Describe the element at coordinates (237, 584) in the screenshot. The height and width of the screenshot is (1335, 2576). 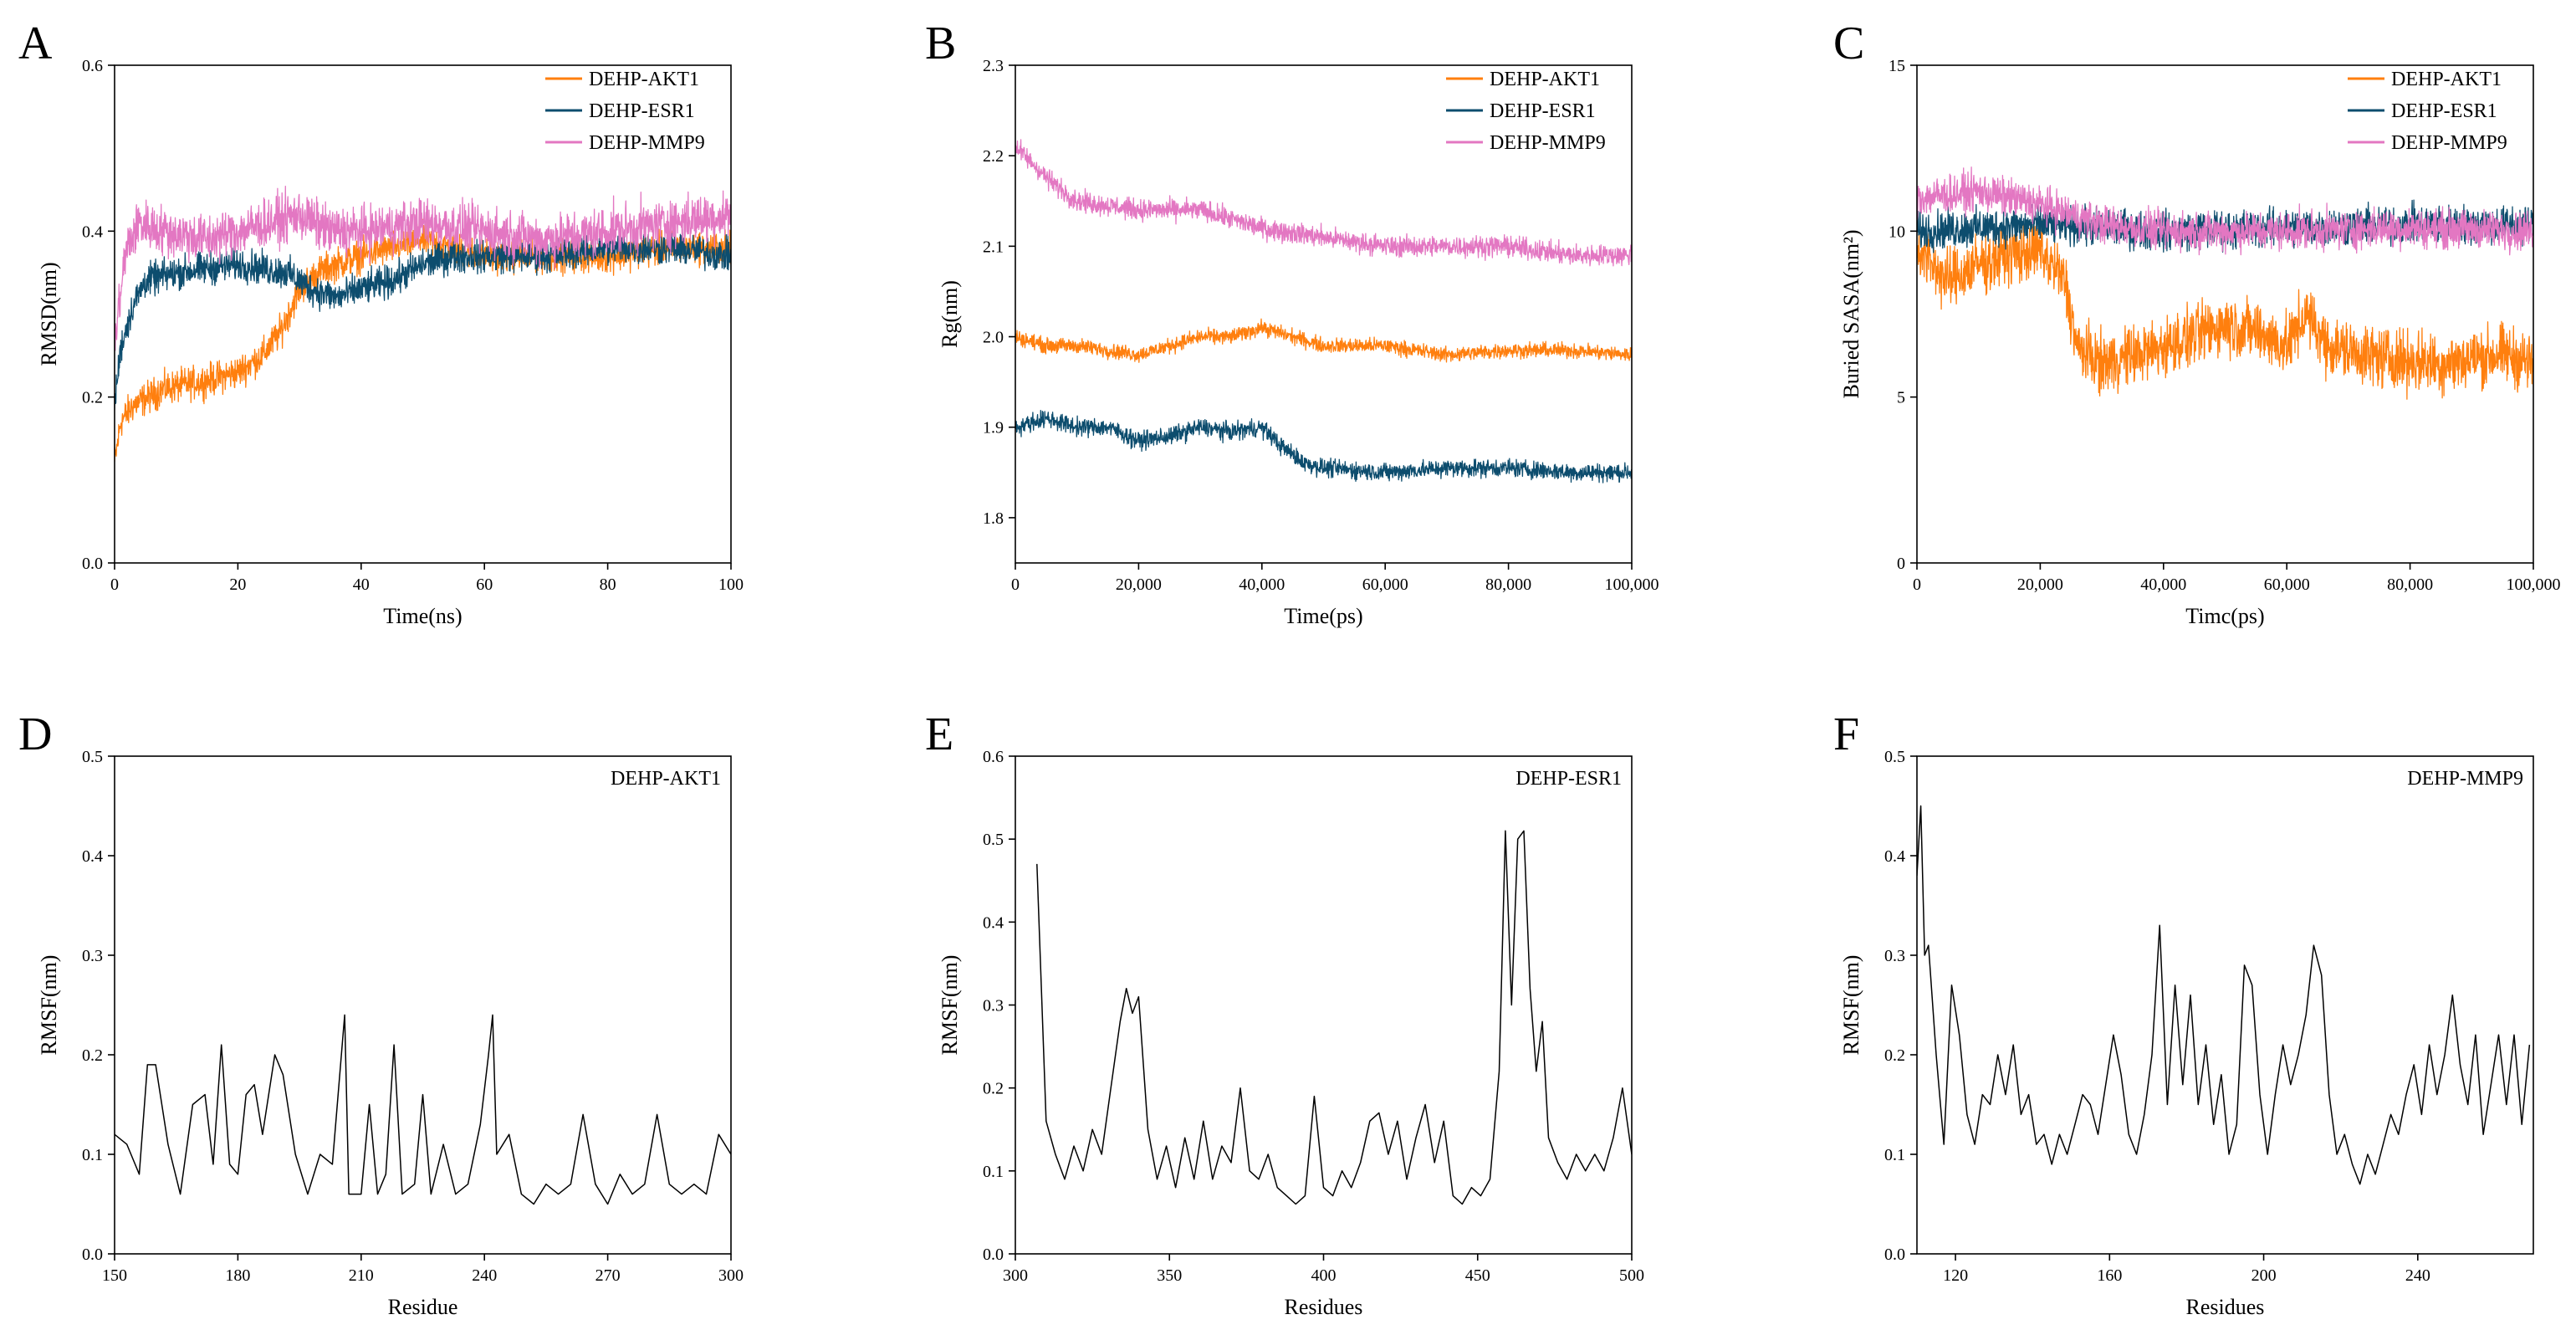
I see `x-tick-label: 20` at that location.